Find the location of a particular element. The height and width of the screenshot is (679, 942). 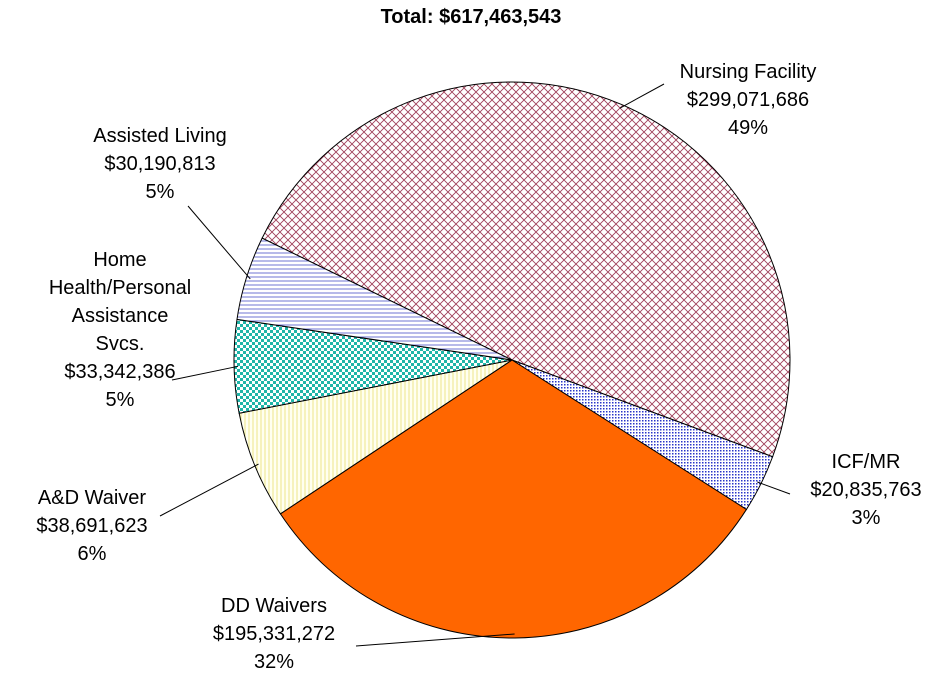

chart-title: Total: $617,463,543 is located at coordinates (471, 17).